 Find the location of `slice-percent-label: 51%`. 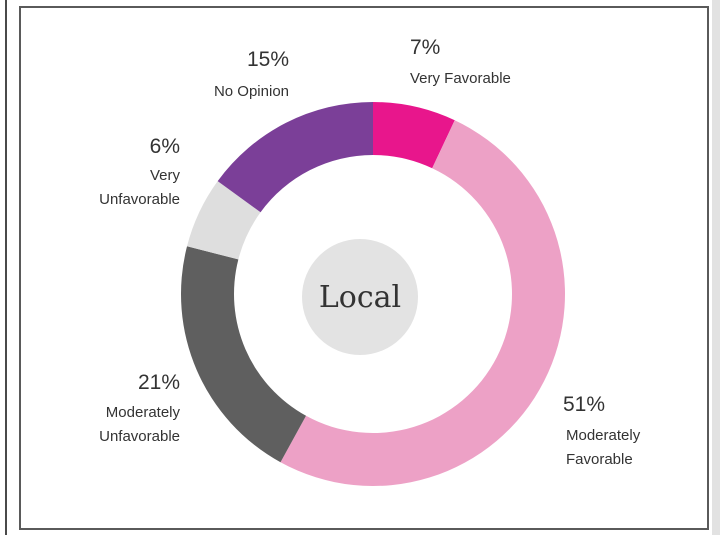

slice-percent-label: 51% is located at coordinates (584, 404).